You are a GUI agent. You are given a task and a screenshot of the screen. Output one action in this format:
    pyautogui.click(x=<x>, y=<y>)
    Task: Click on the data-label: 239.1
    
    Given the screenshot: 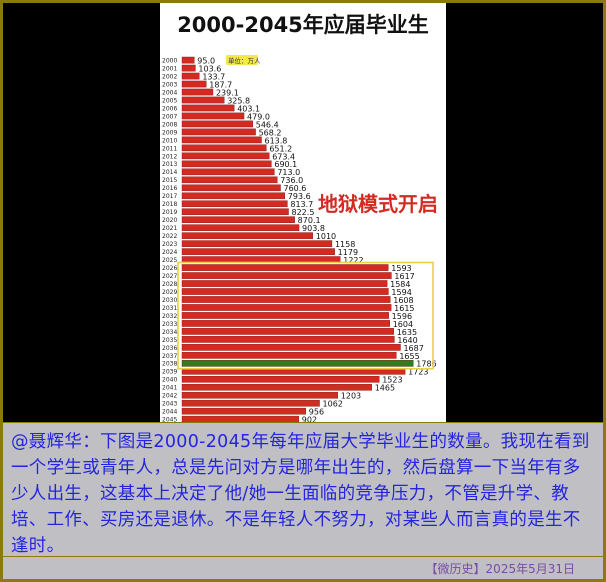 What is the action you would take?
    pyautogui.click(x=227, y=92)
    